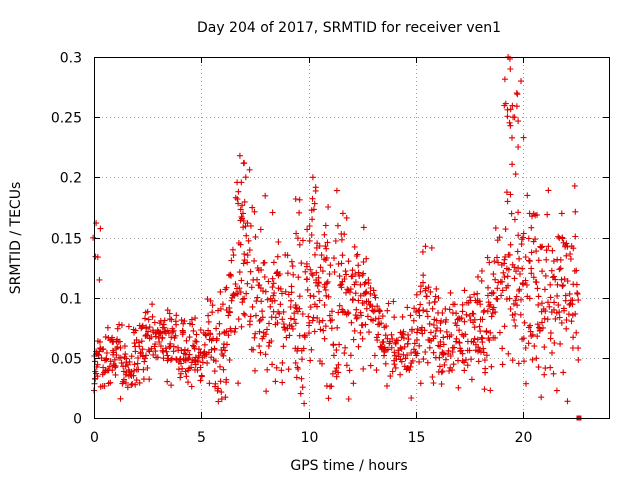  What do you see at coordinates (66, 360) in the screenshot?
I see `y-tick-label: 0.05` at bounding box center [66, 360].